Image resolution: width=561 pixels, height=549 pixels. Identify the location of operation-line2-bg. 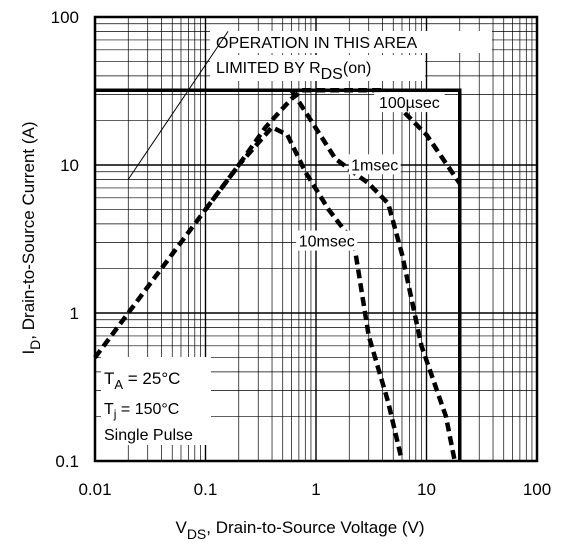
(317, 68).